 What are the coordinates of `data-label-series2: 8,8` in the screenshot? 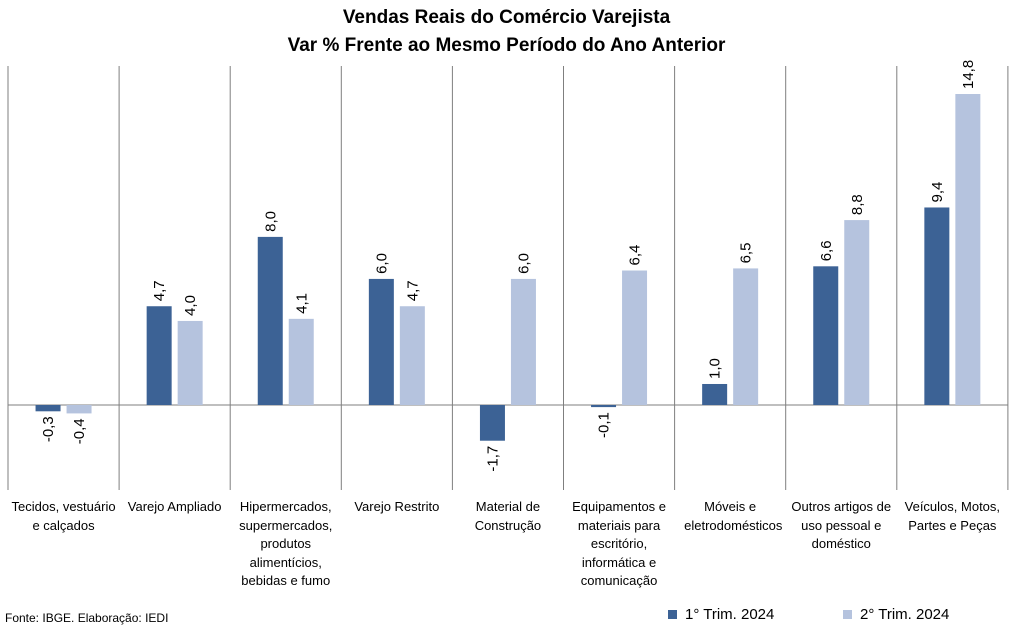 It's located at (857, 204).